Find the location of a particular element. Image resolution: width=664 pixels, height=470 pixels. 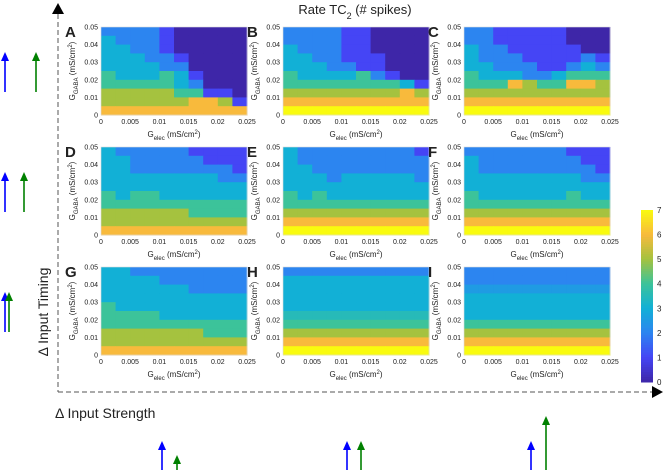

y-tick-label: 0 is located at coordinates (278, 356).